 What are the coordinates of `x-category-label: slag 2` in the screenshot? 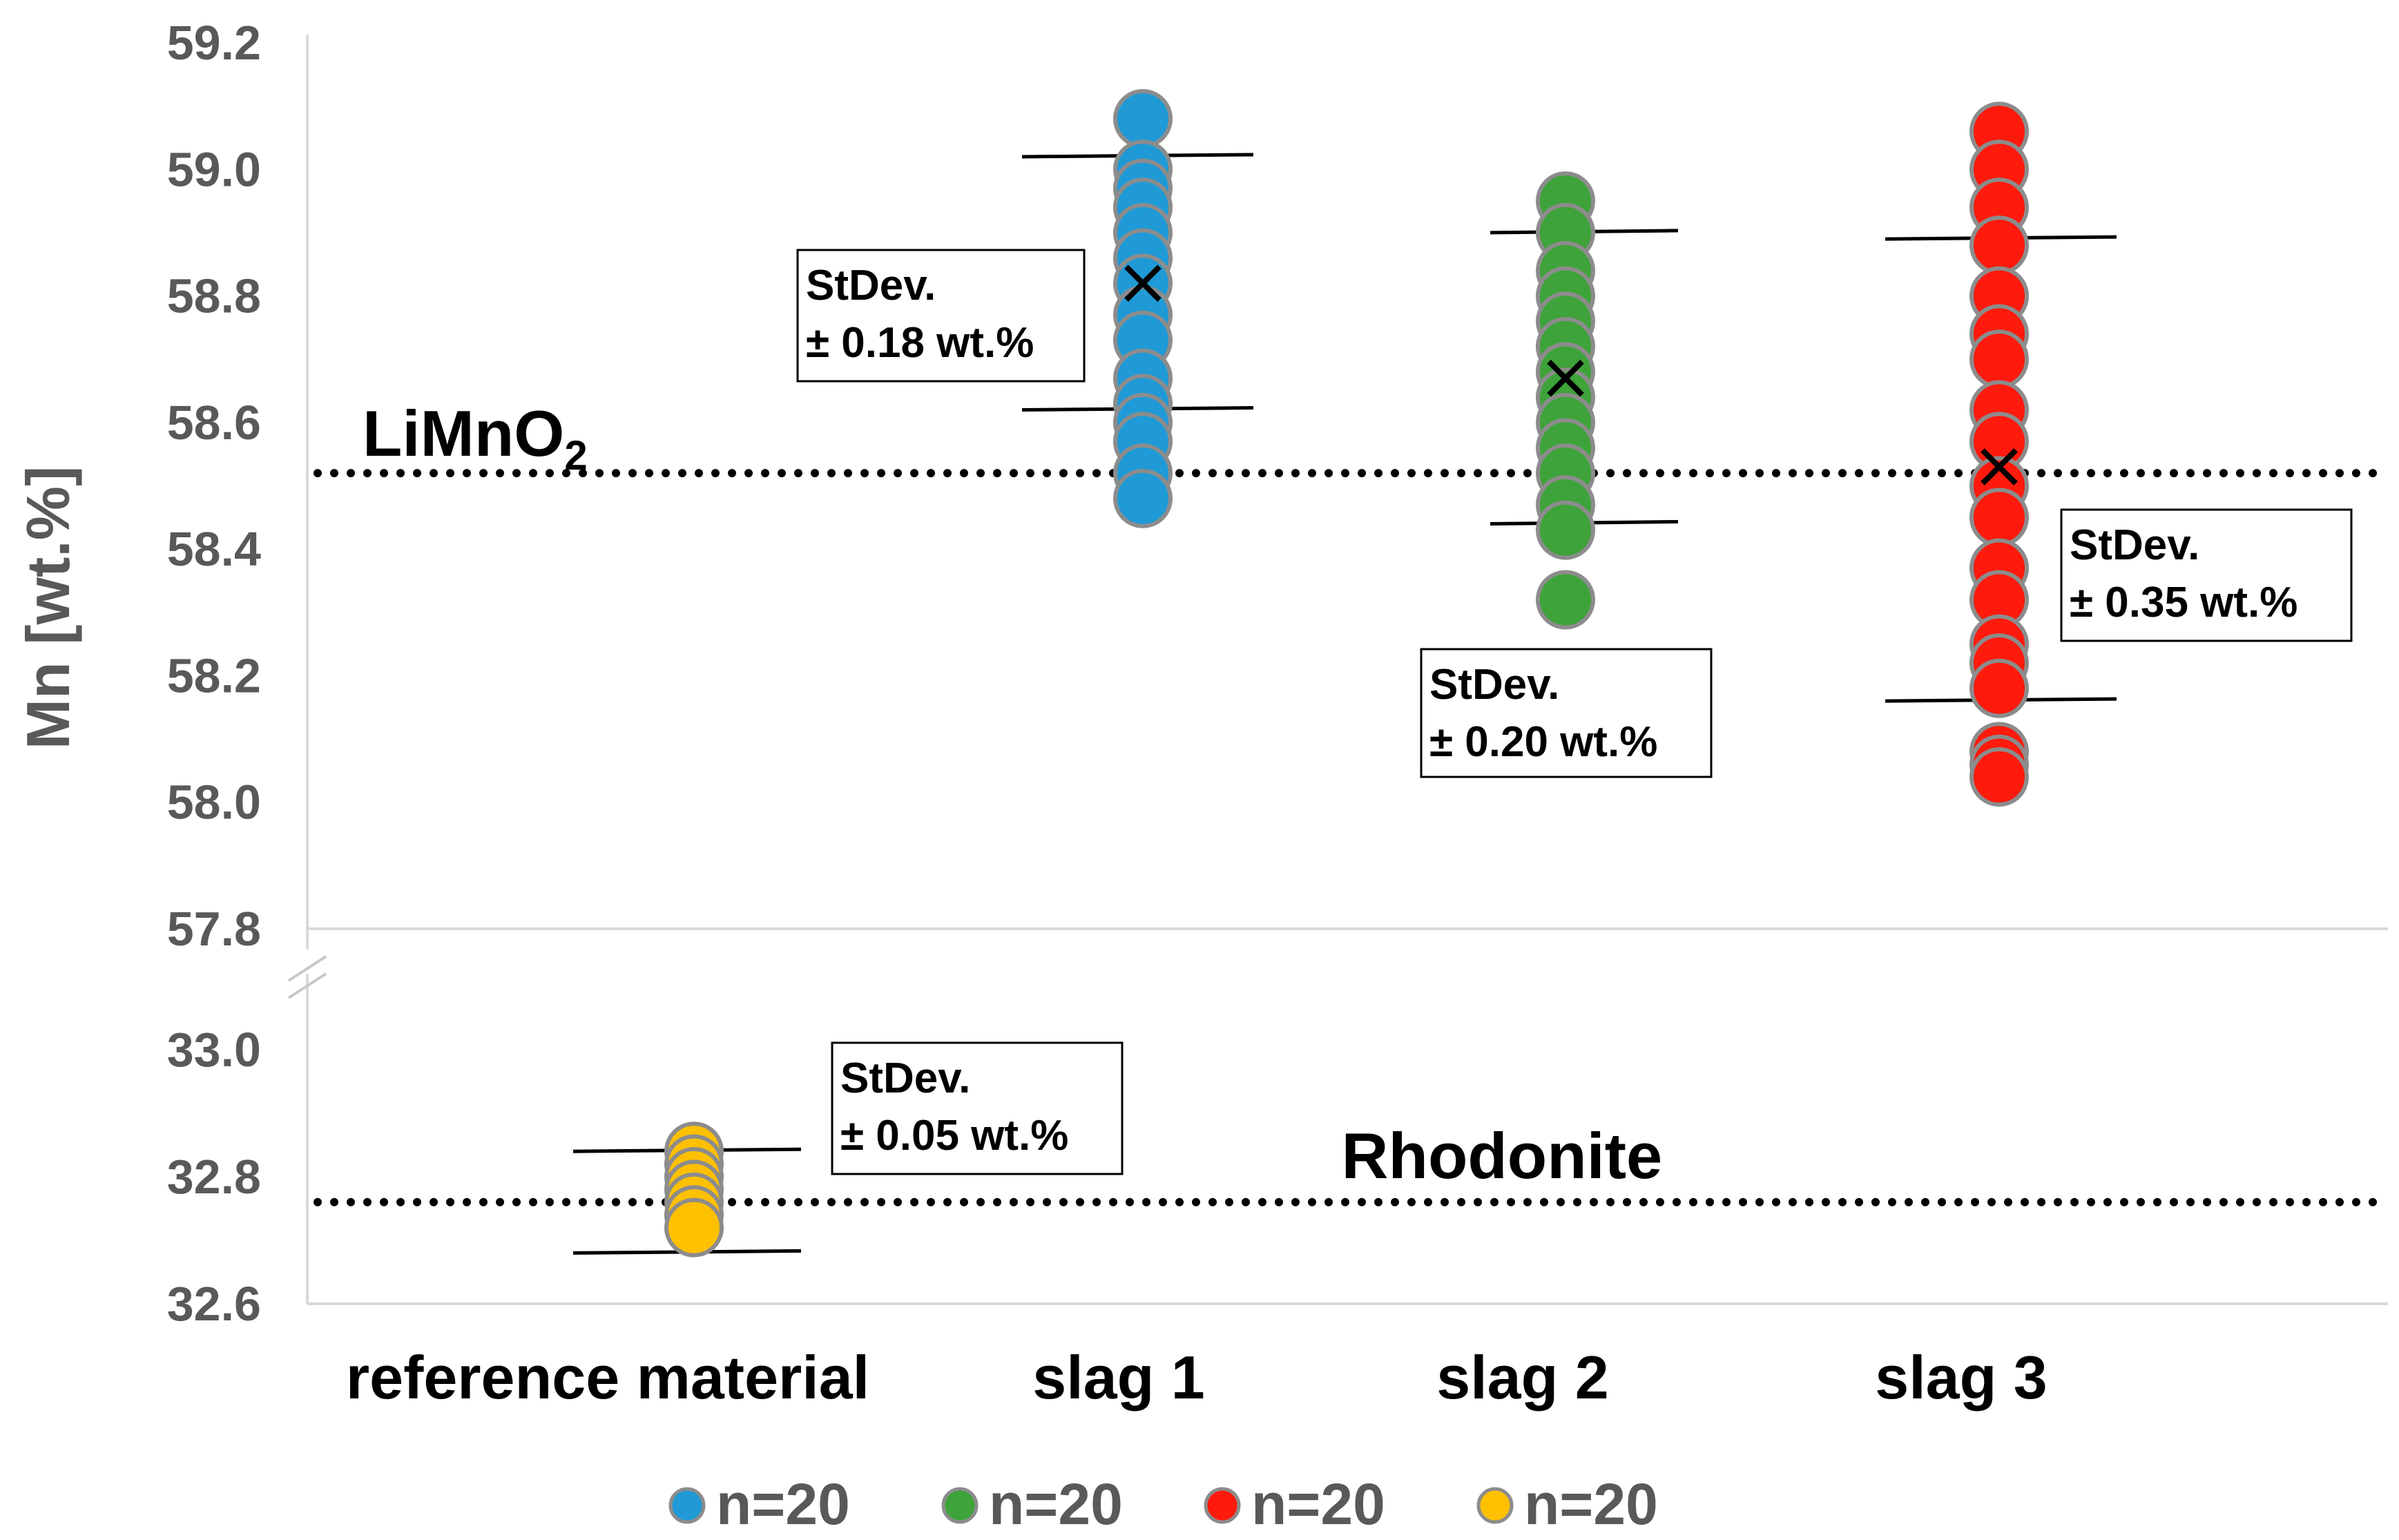 It's located at (1522, 1377).